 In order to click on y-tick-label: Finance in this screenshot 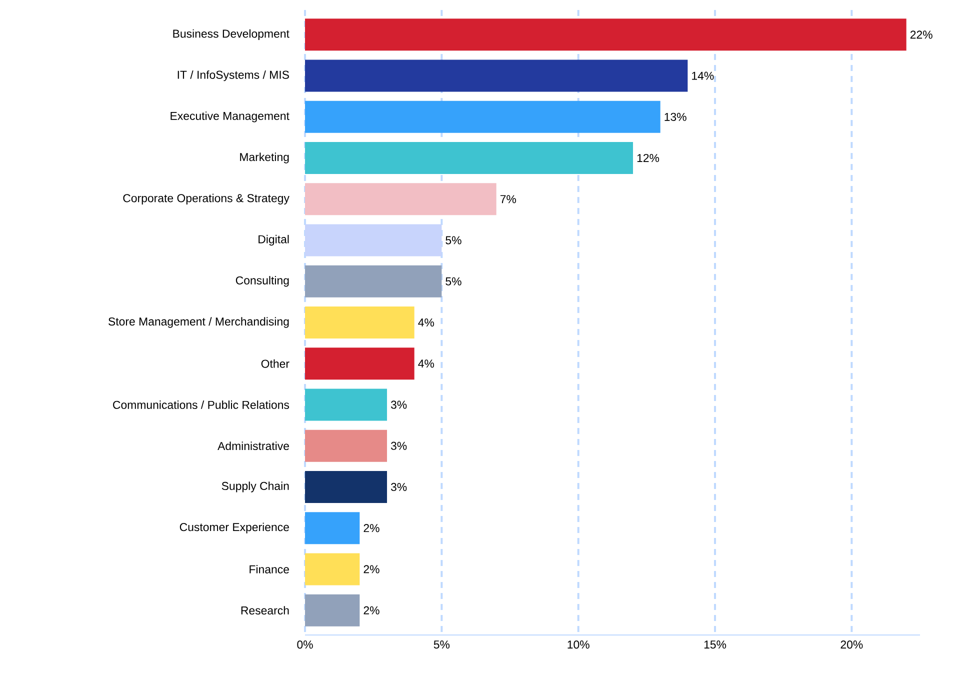, I will do `click(269, 569)`.